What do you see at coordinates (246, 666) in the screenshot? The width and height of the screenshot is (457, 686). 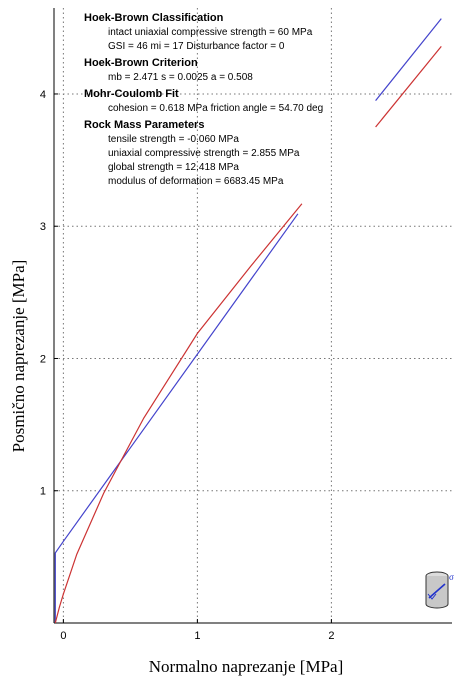 I see `x-axis-label: Normalno naprezanje [MPa]` at bounding box center [246, 666].